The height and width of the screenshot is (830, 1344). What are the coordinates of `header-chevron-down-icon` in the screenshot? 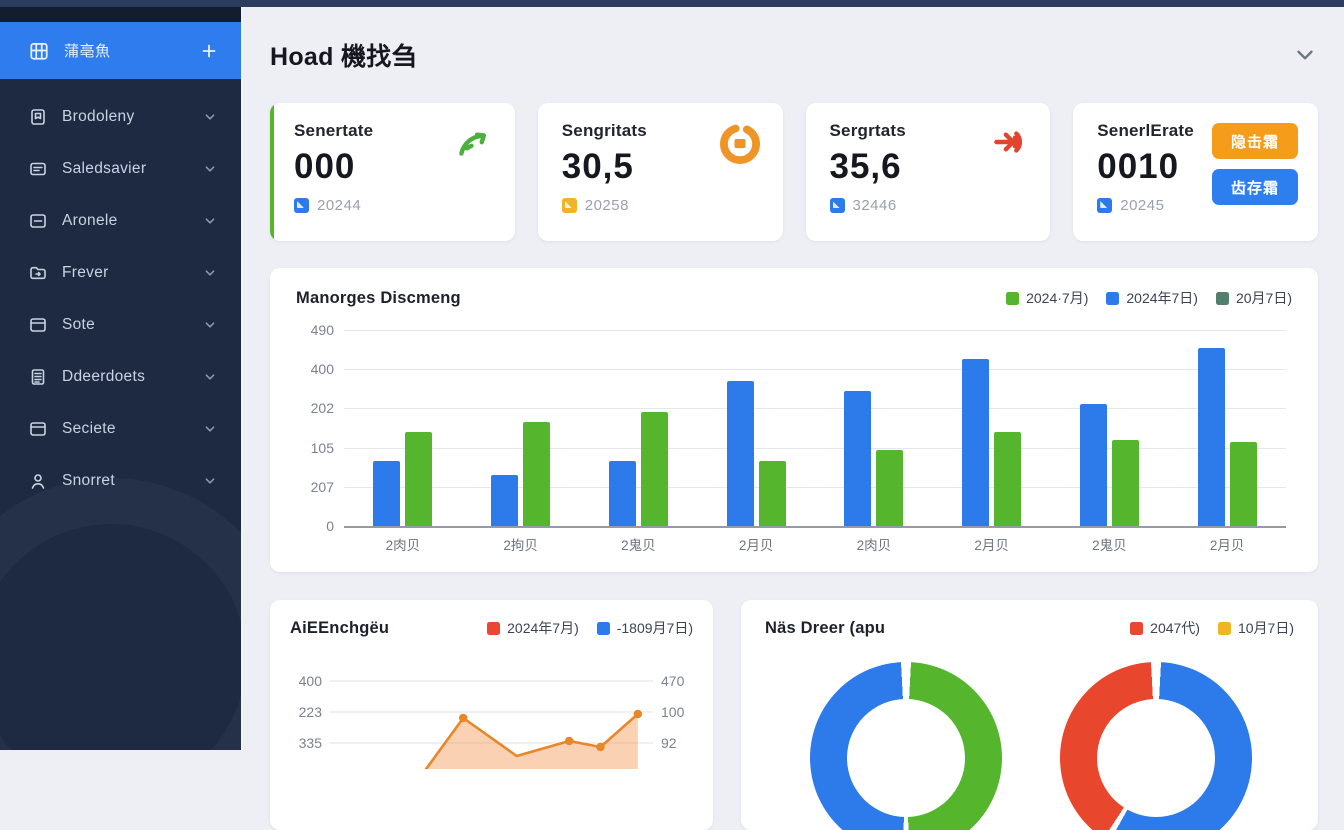 It's located at (1305, 55).